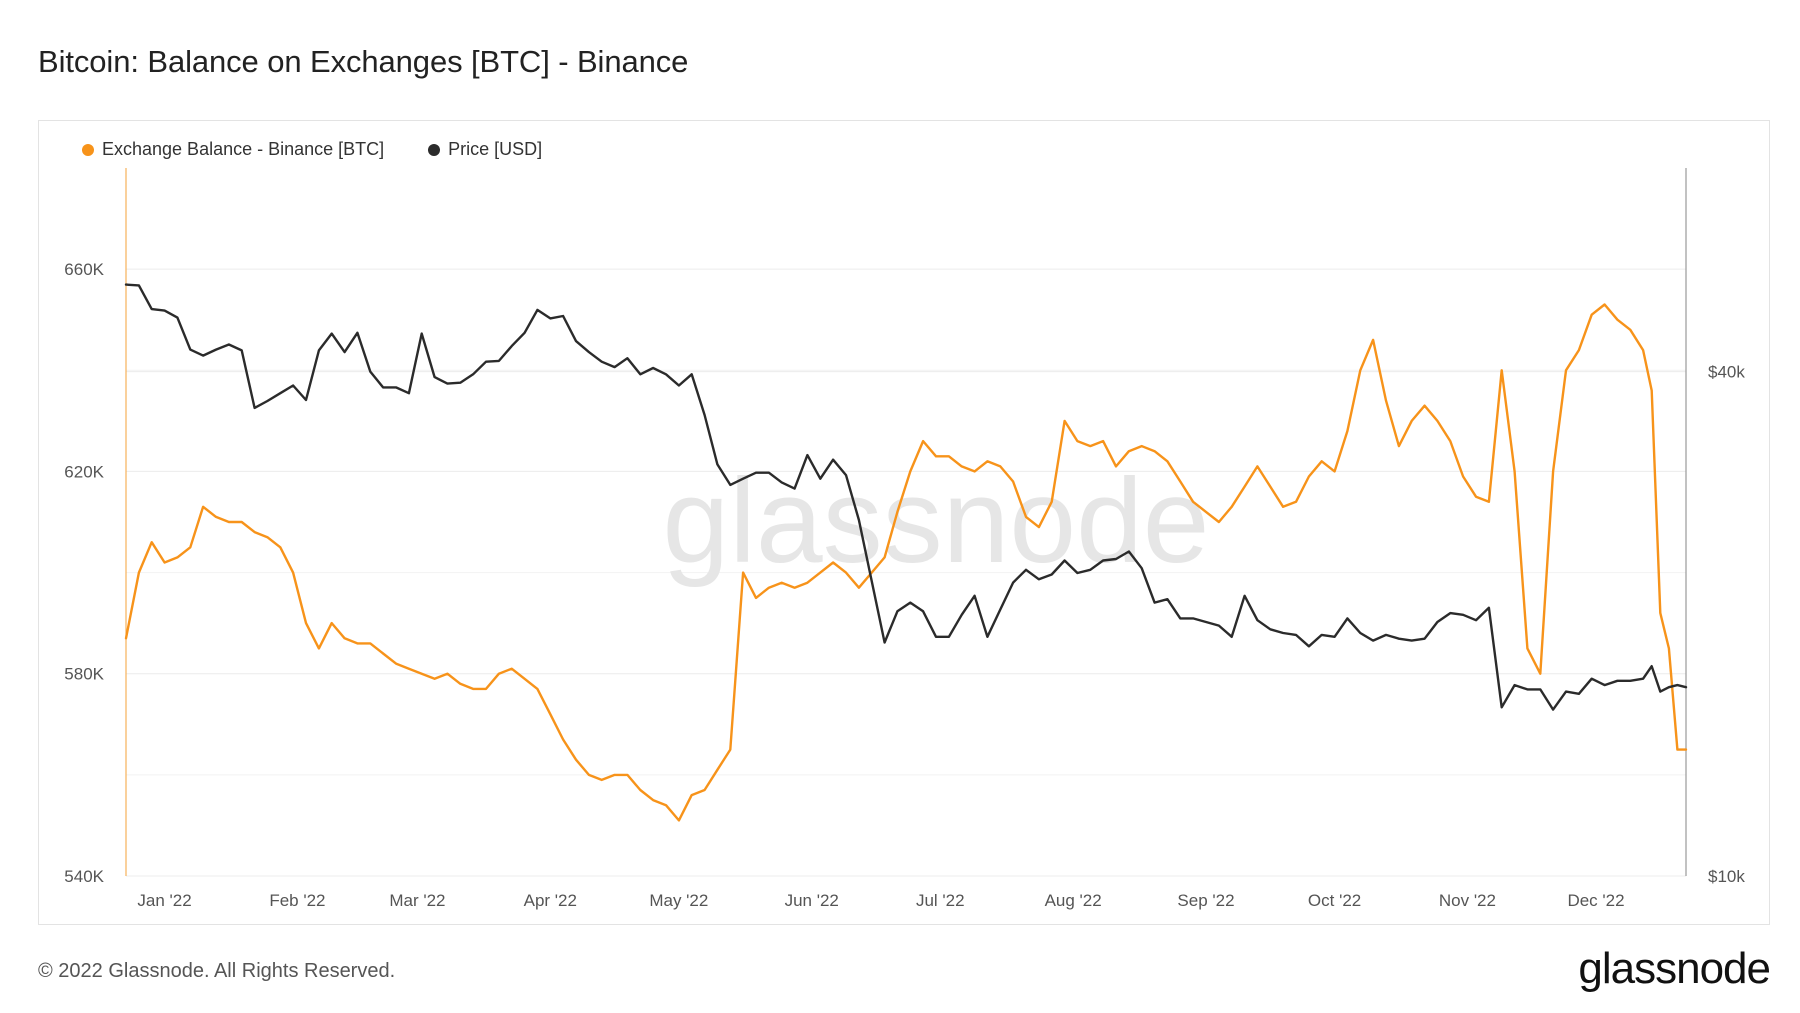 The image size is (1800, 1013). I want to click on legend-dot-price, so click(434, 149).